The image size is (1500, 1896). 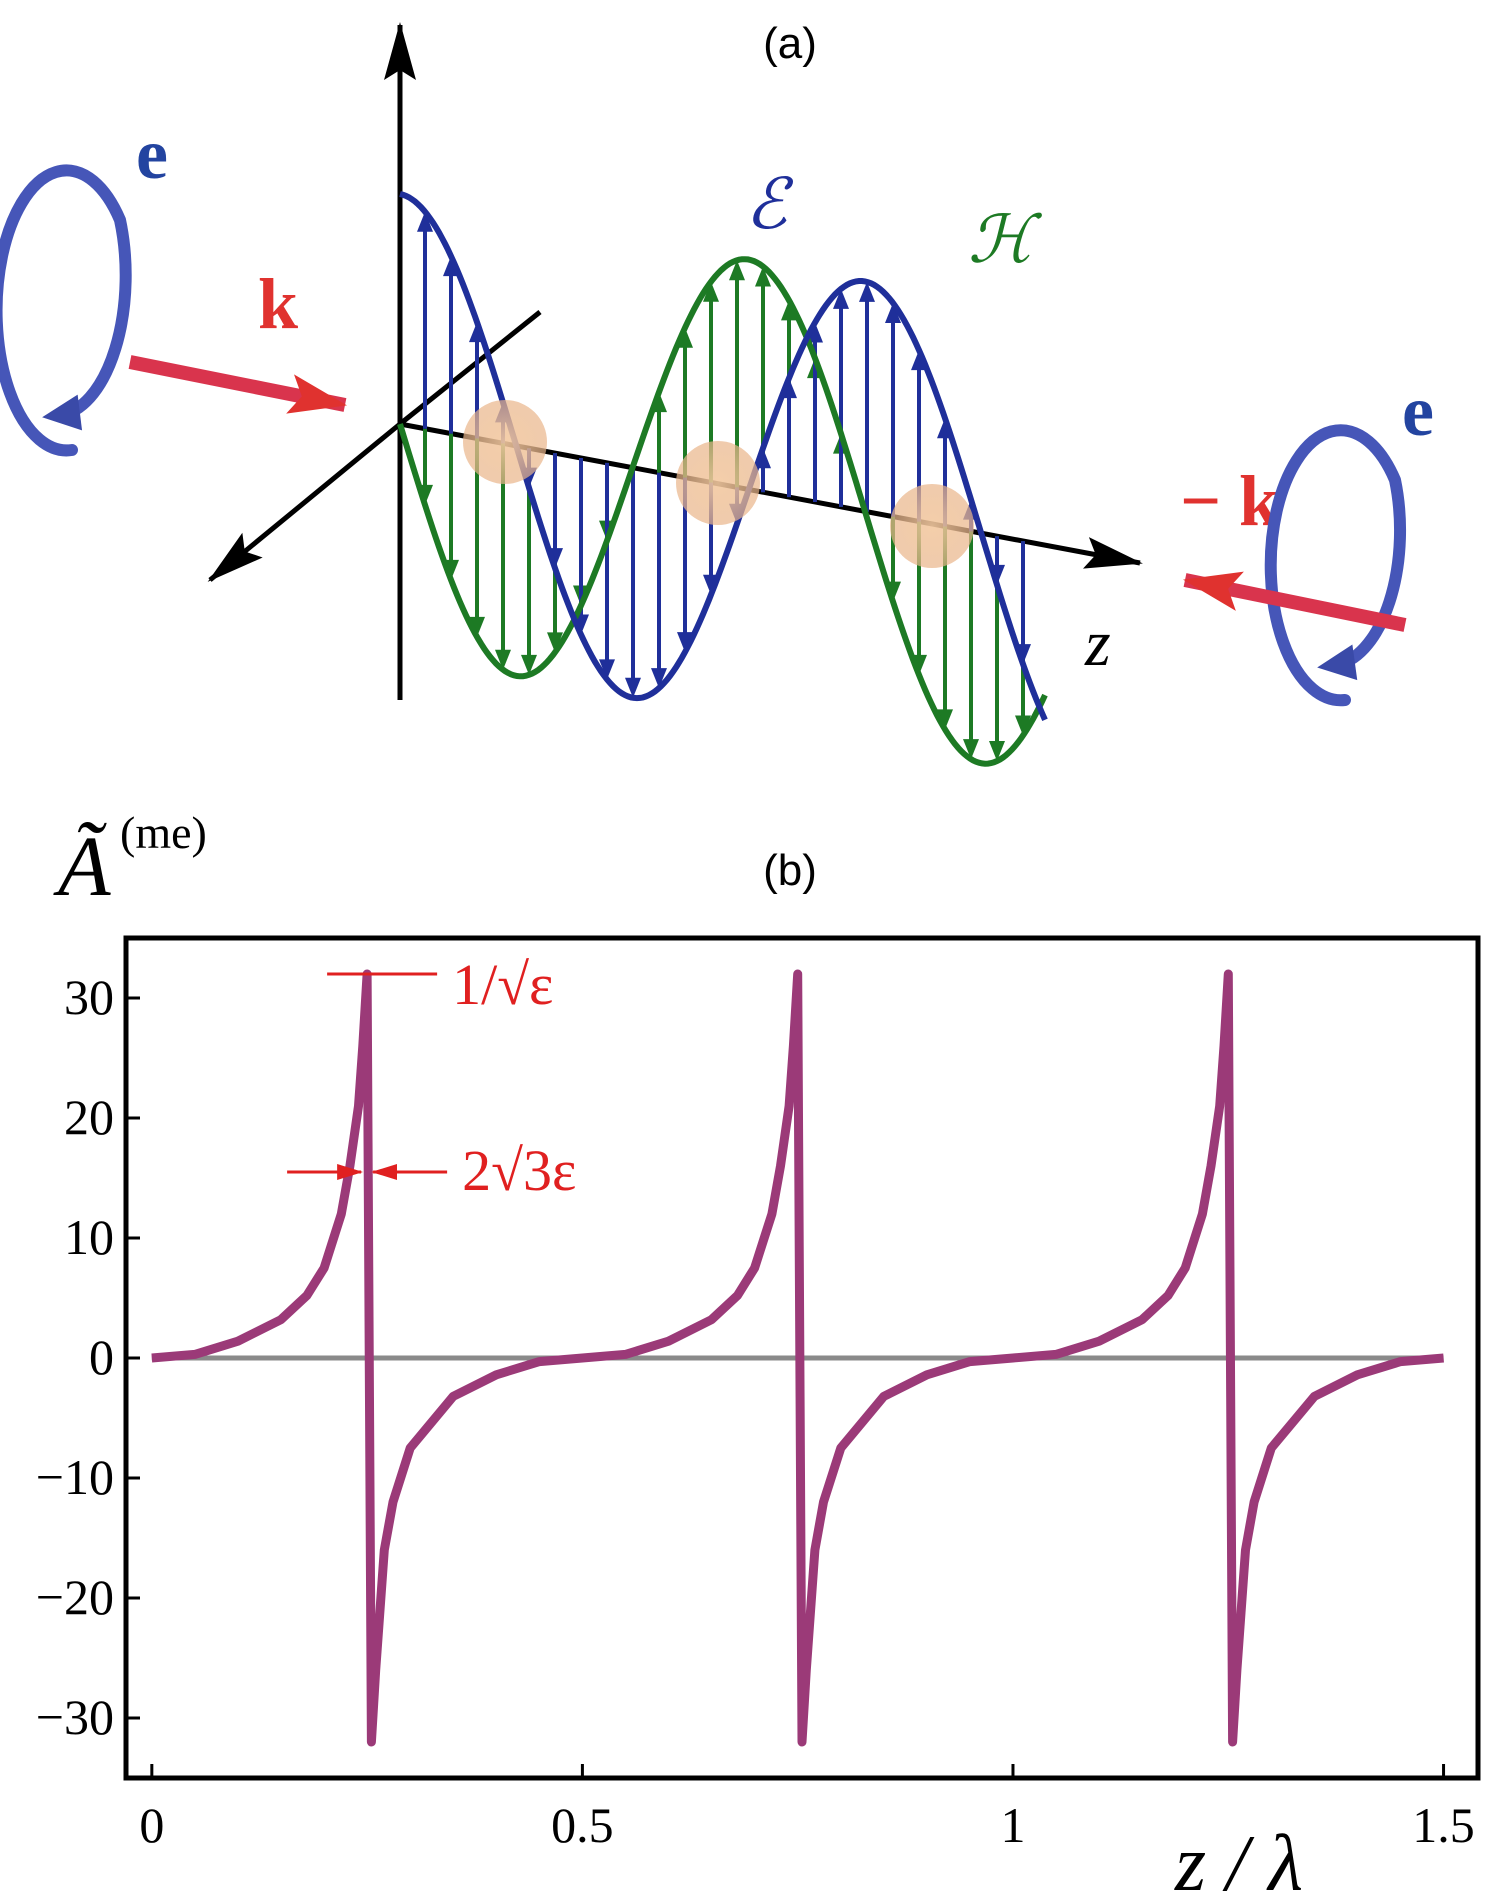 I want to click on y-tick-label: −20, so click(x=75, y=1597).